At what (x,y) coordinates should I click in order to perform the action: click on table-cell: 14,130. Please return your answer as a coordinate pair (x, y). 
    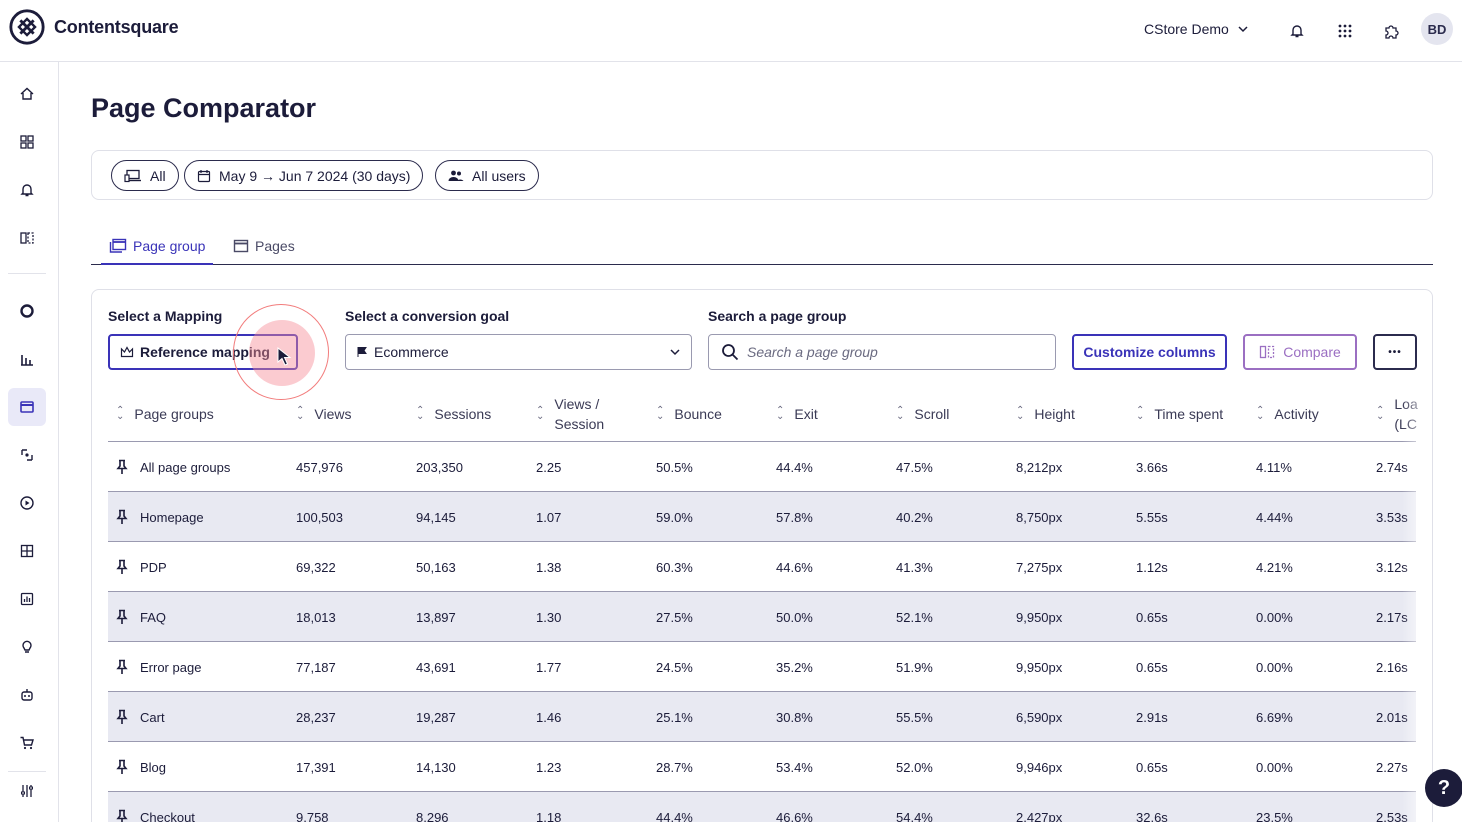
    Looking at the image, I should click on (436, 767).